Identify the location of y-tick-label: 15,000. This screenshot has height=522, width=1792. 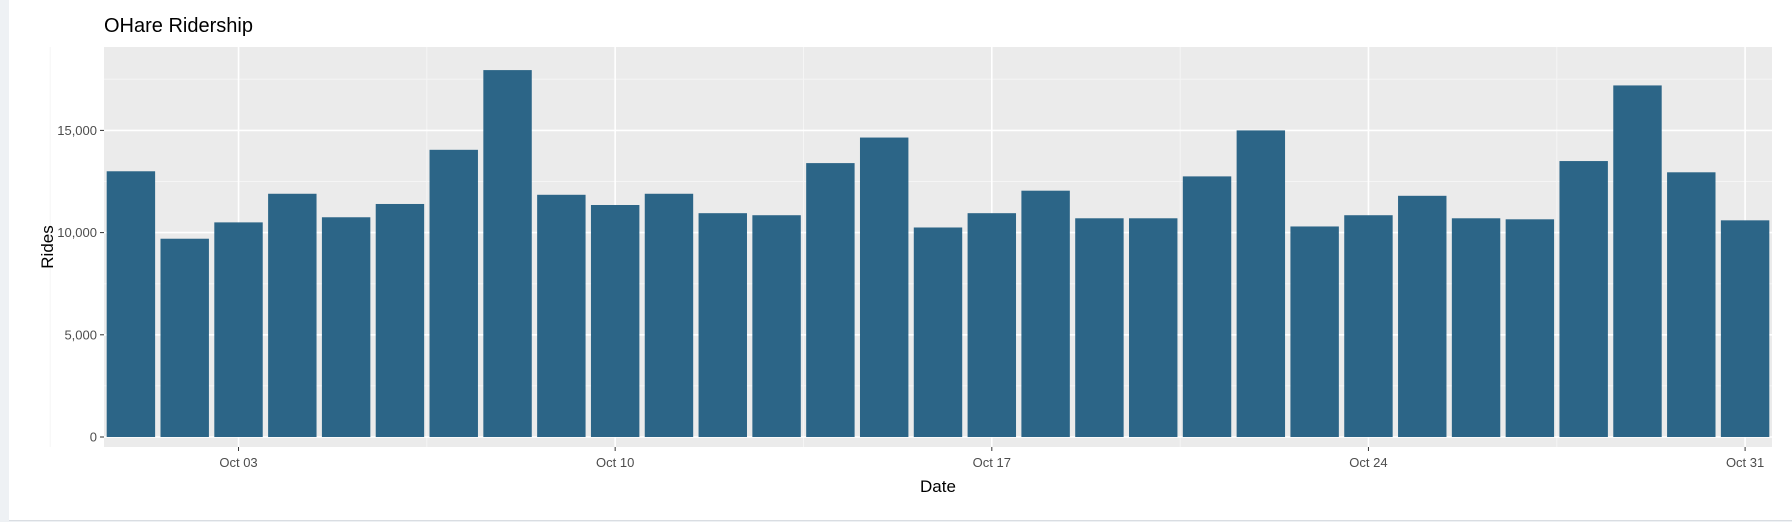
(77, 130).